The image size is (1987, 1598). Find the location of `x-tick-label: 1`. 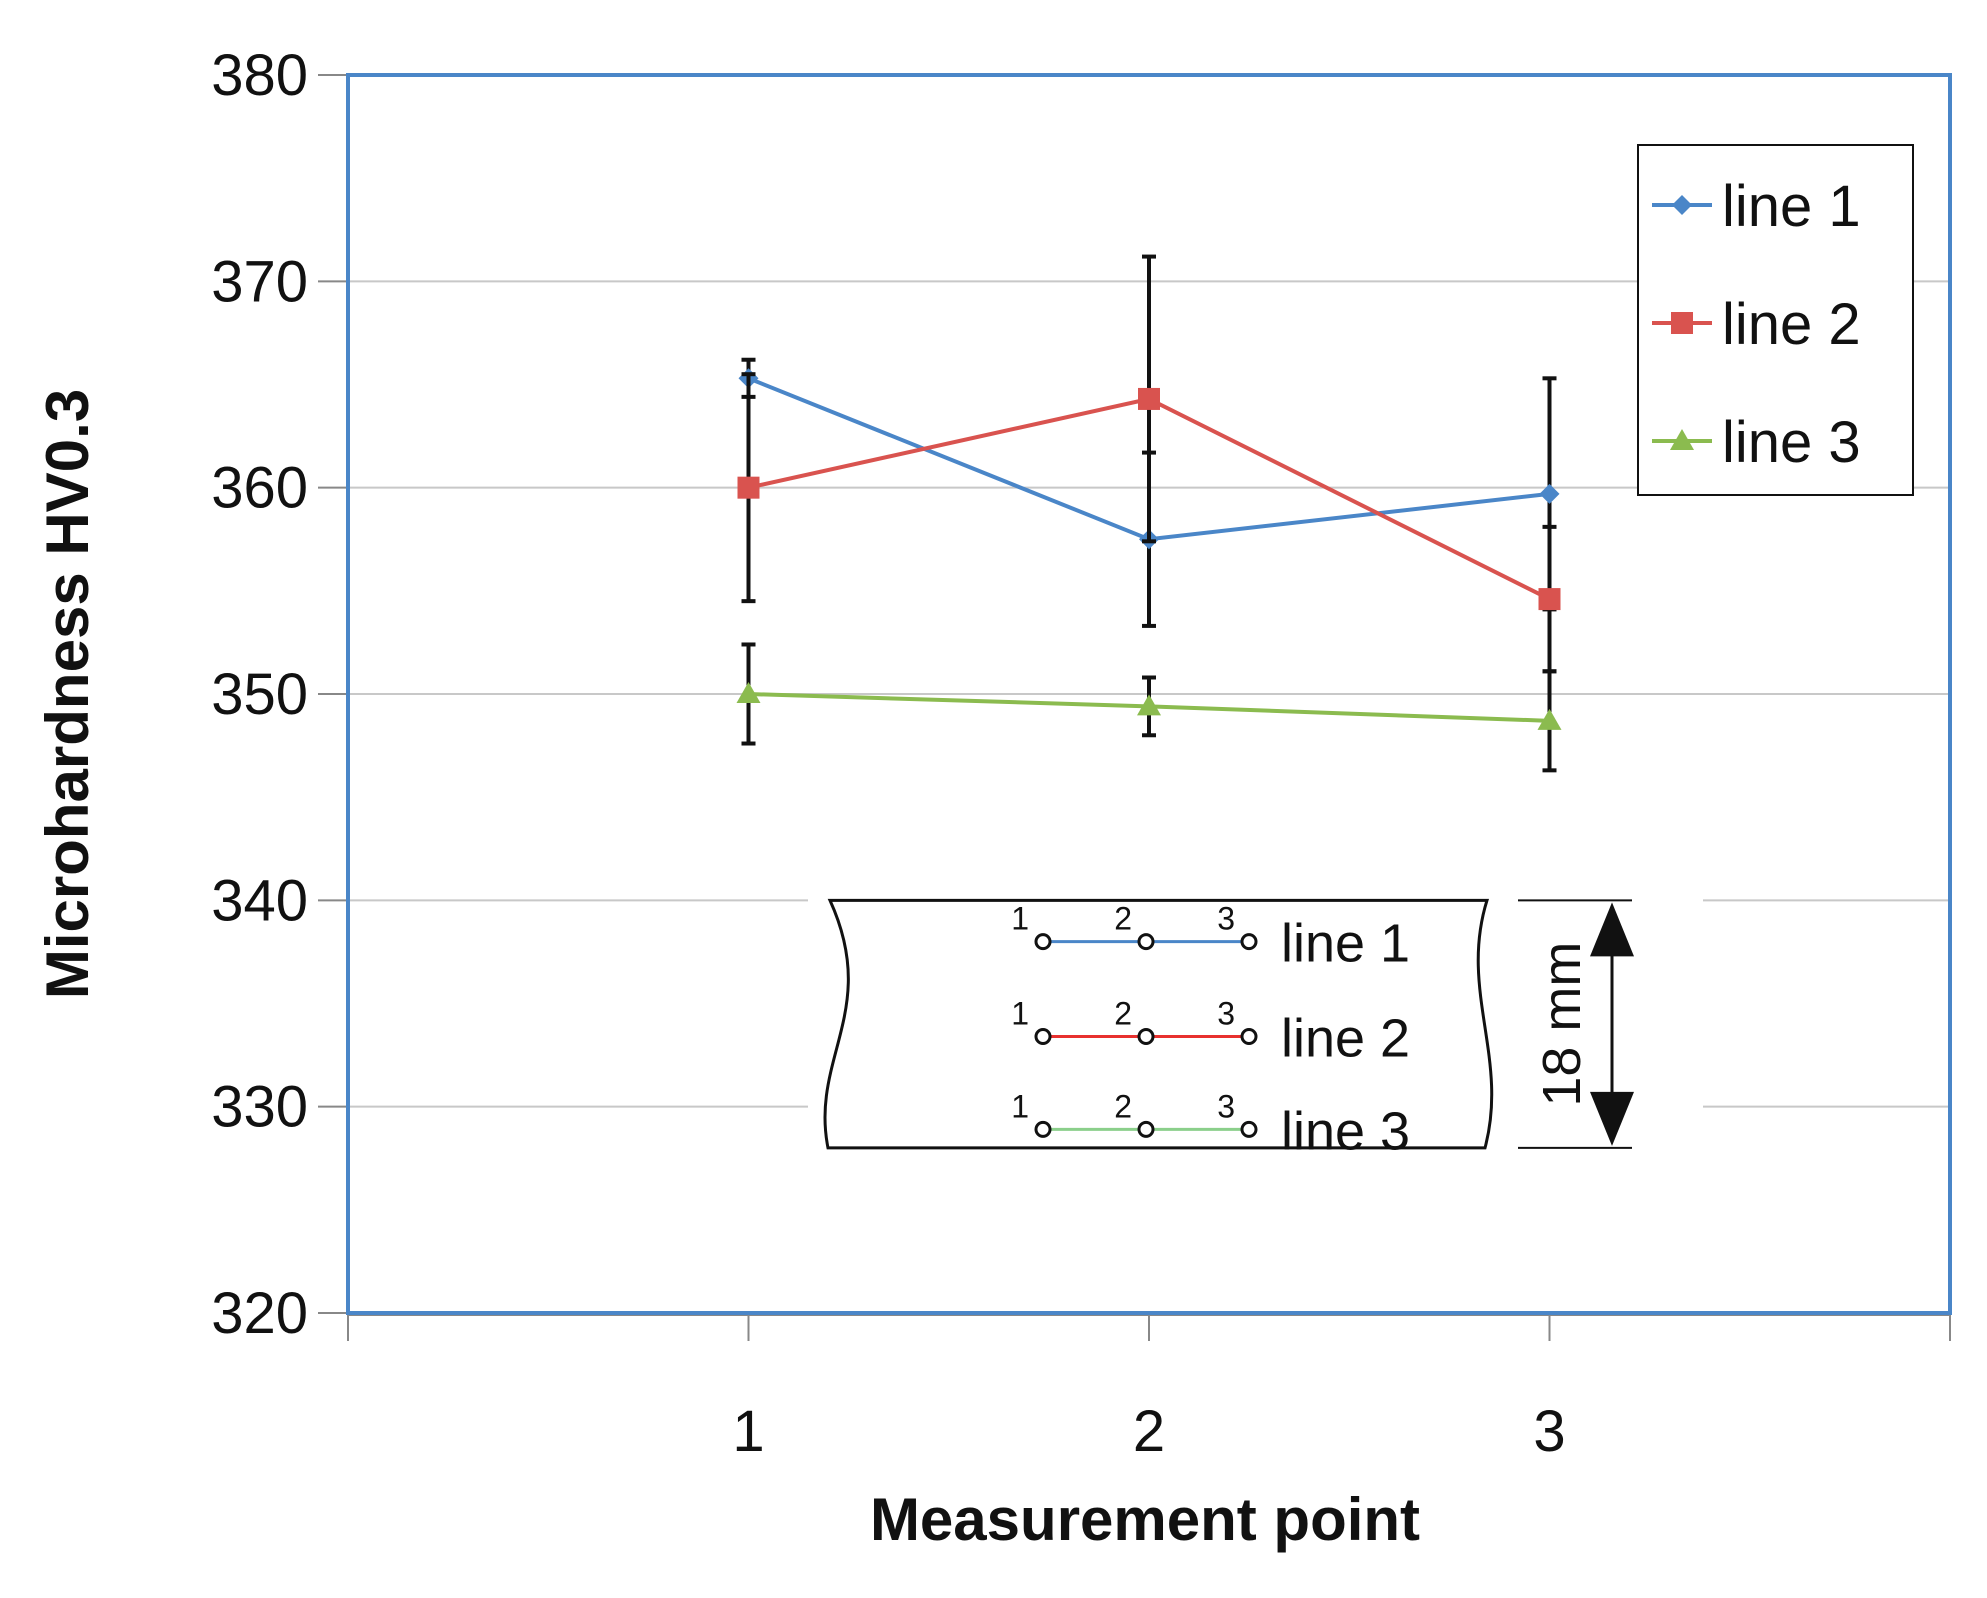

x-tick-label: 1 is located at coordinates (748, 1431).